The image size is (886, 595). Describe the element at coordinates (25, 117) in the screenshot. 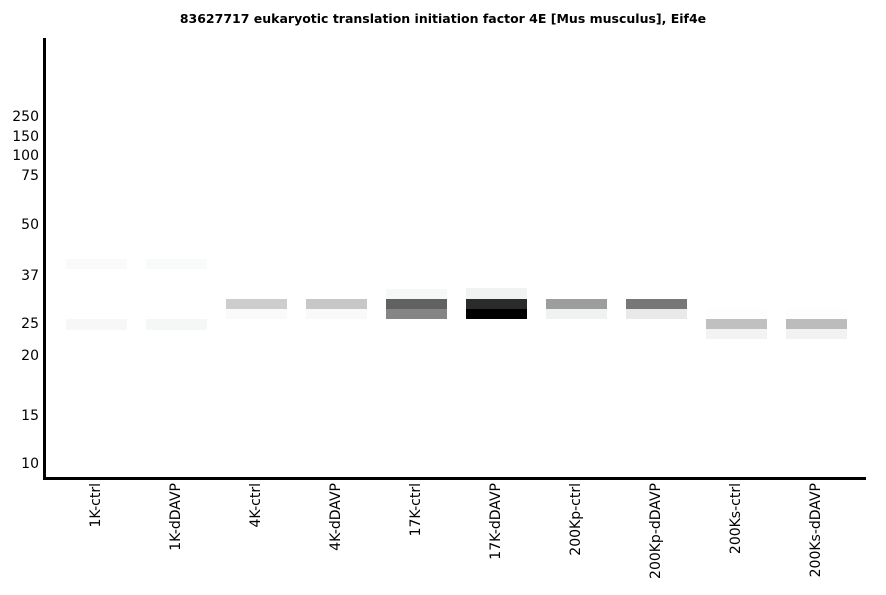

I see `y-tick-label: 250` at that location.